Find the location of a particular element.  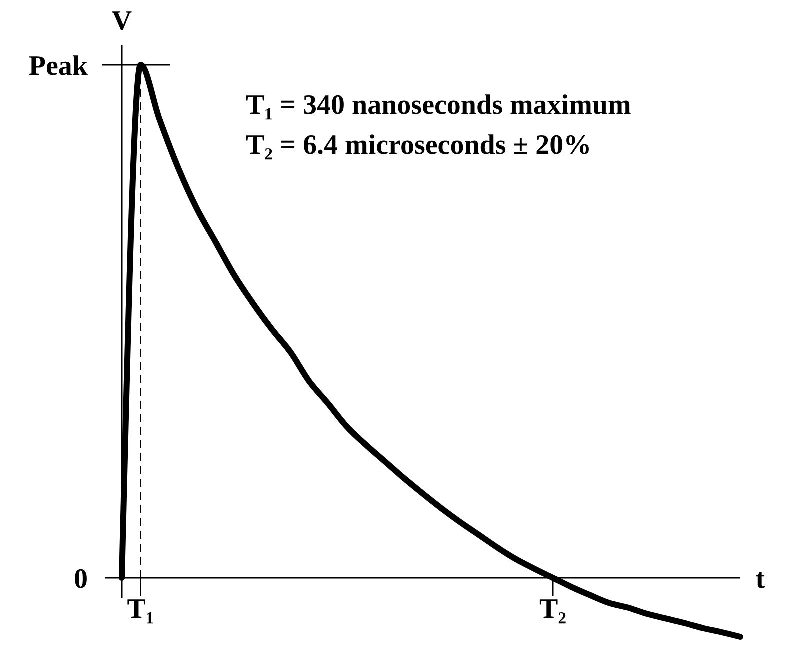

x-tick-label: T₁ is located at coordinates (140, 609).